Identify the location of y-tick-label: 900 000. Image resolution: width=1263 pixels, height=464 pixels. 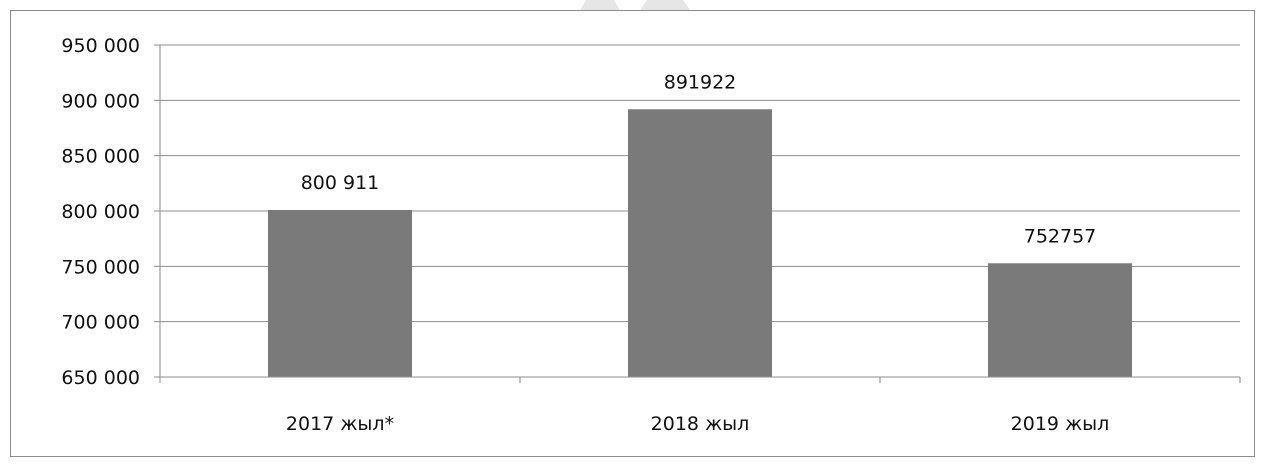
(100, 101).